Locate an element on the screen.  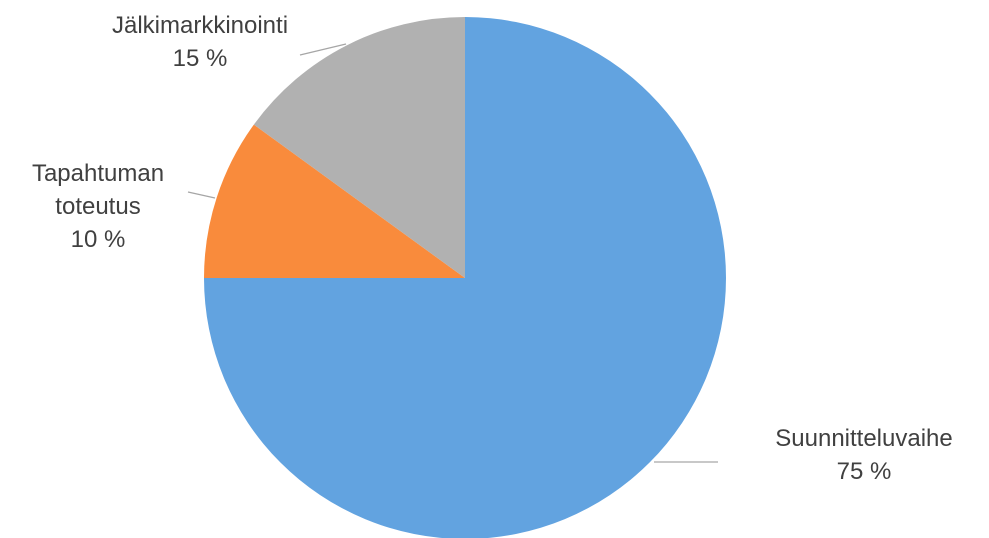
data-label-tapahtuman-toteutus: Tapahtuman toteutus 10 % is located at coordinates (98, 206).